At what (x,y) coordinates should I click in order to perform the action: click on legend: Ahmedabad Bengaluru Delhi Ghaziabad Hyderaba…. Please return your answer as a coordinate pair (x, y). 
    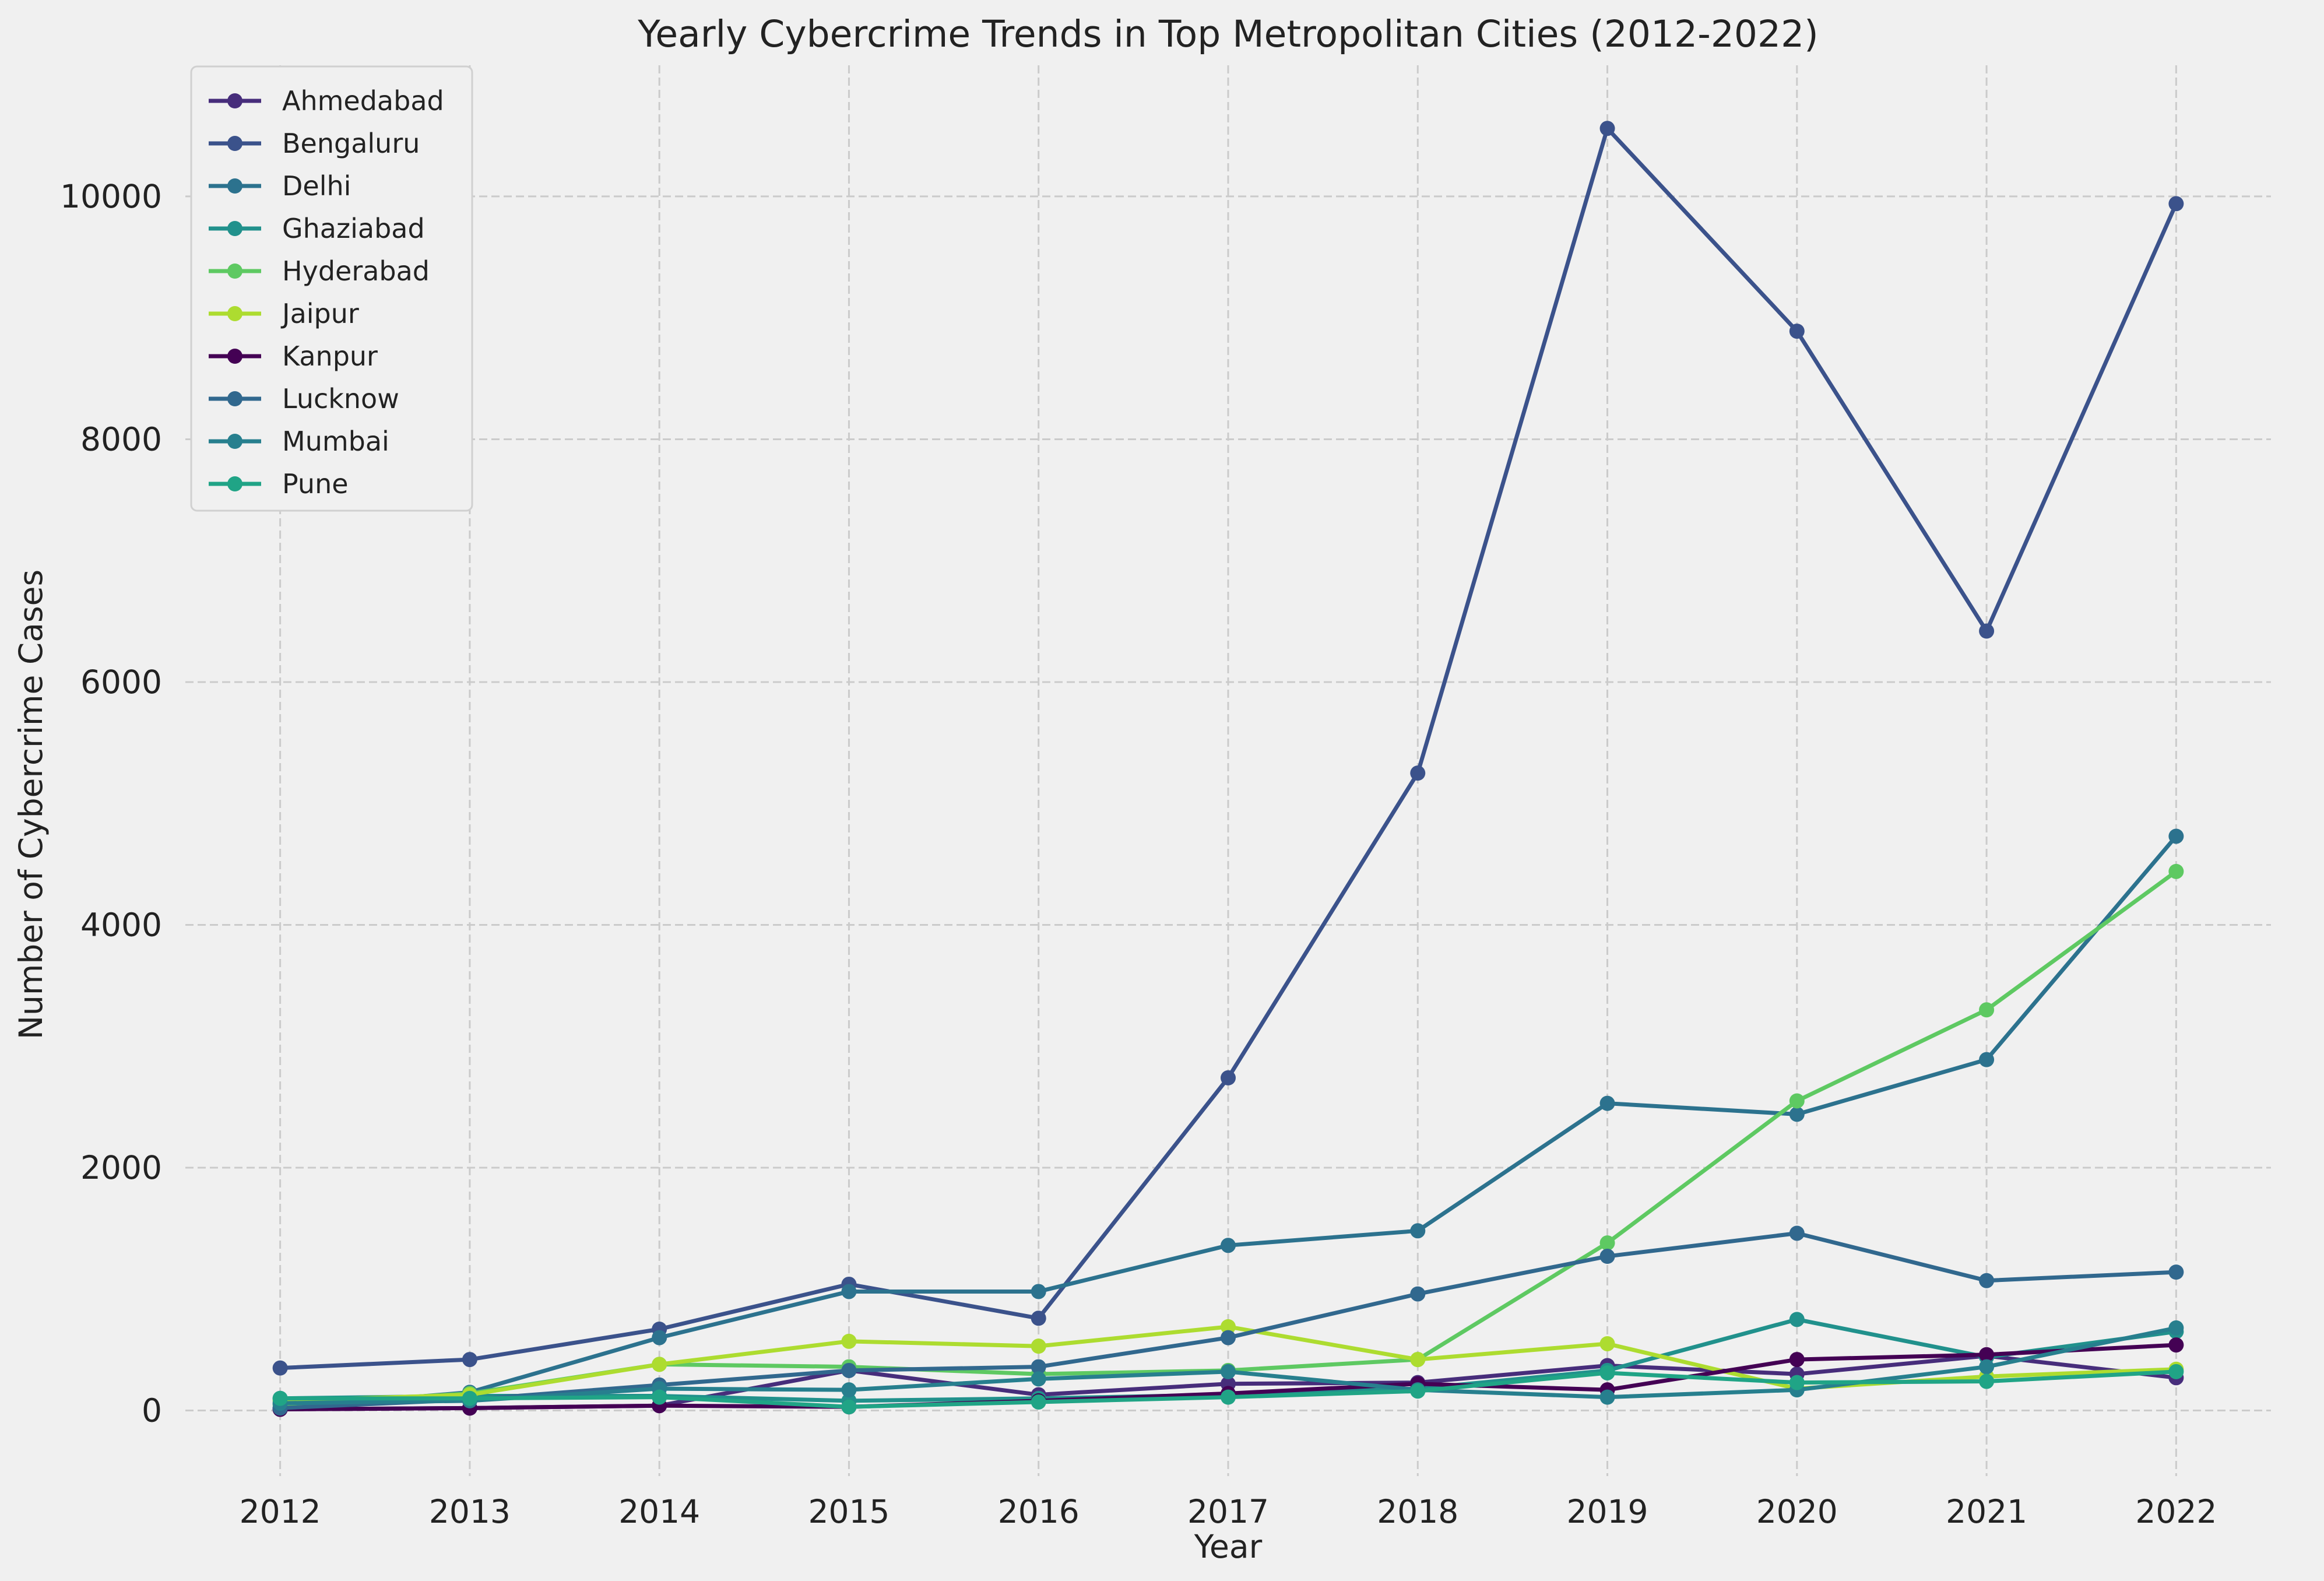
    Looking at the image, I should click on (332, 288).